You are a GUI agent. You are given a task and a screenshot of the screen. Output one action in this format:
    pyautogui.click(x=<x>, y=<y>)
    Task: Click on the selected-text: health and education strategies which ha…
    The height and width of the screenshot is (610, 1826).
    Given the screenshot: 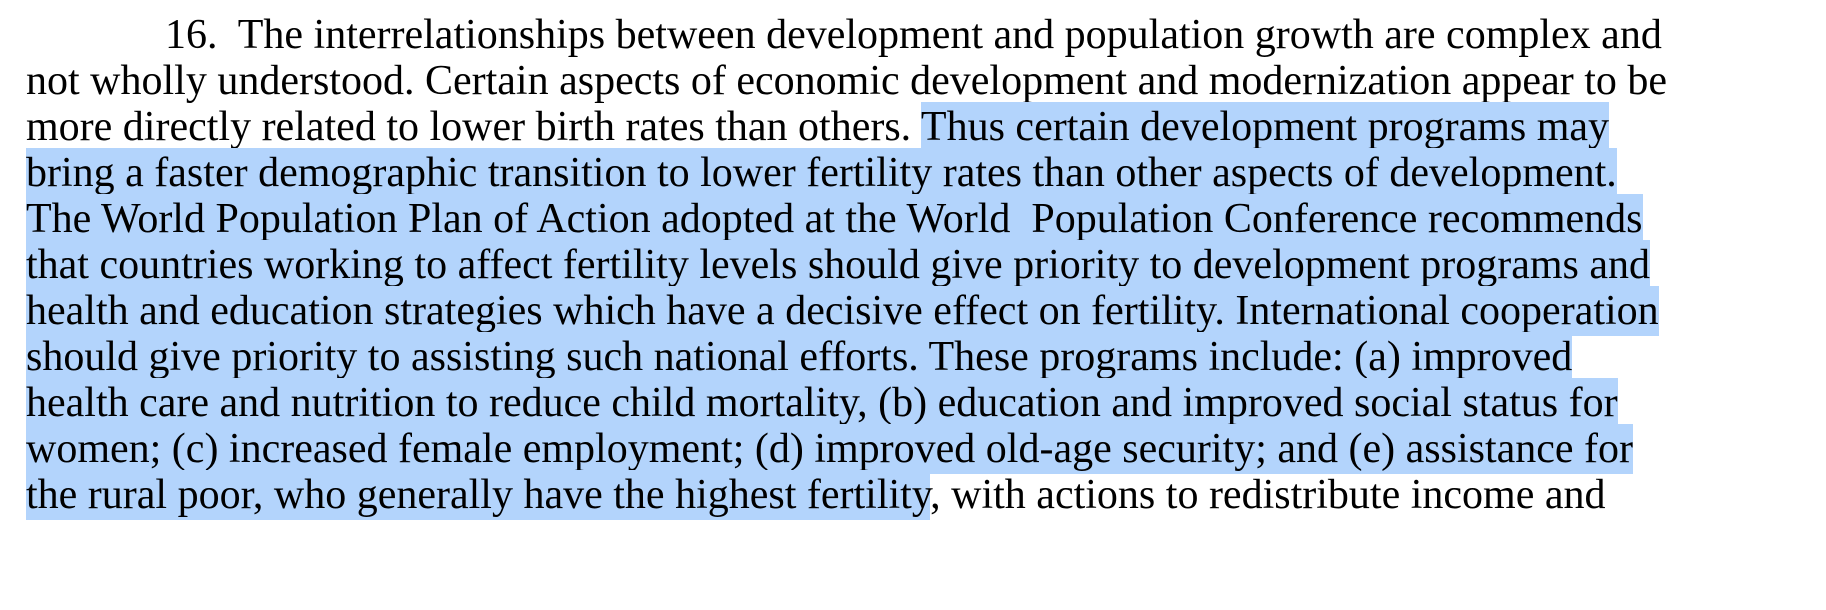 What is the action you would take?
    pyautogui.click(x=842, y=311)
    